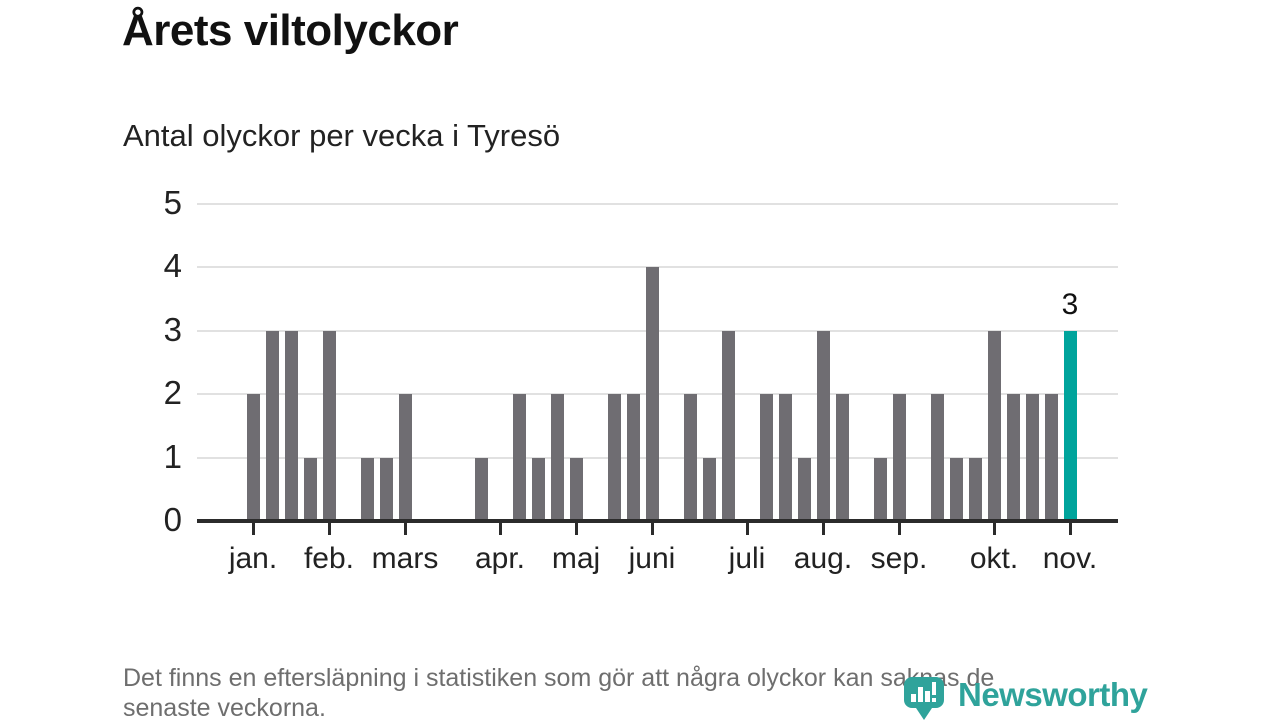 The image size is (1280, 720). Describe the element at coordinates (1070, 425) in the screenshot. I see `bar-highlighted-current-week` at that location.